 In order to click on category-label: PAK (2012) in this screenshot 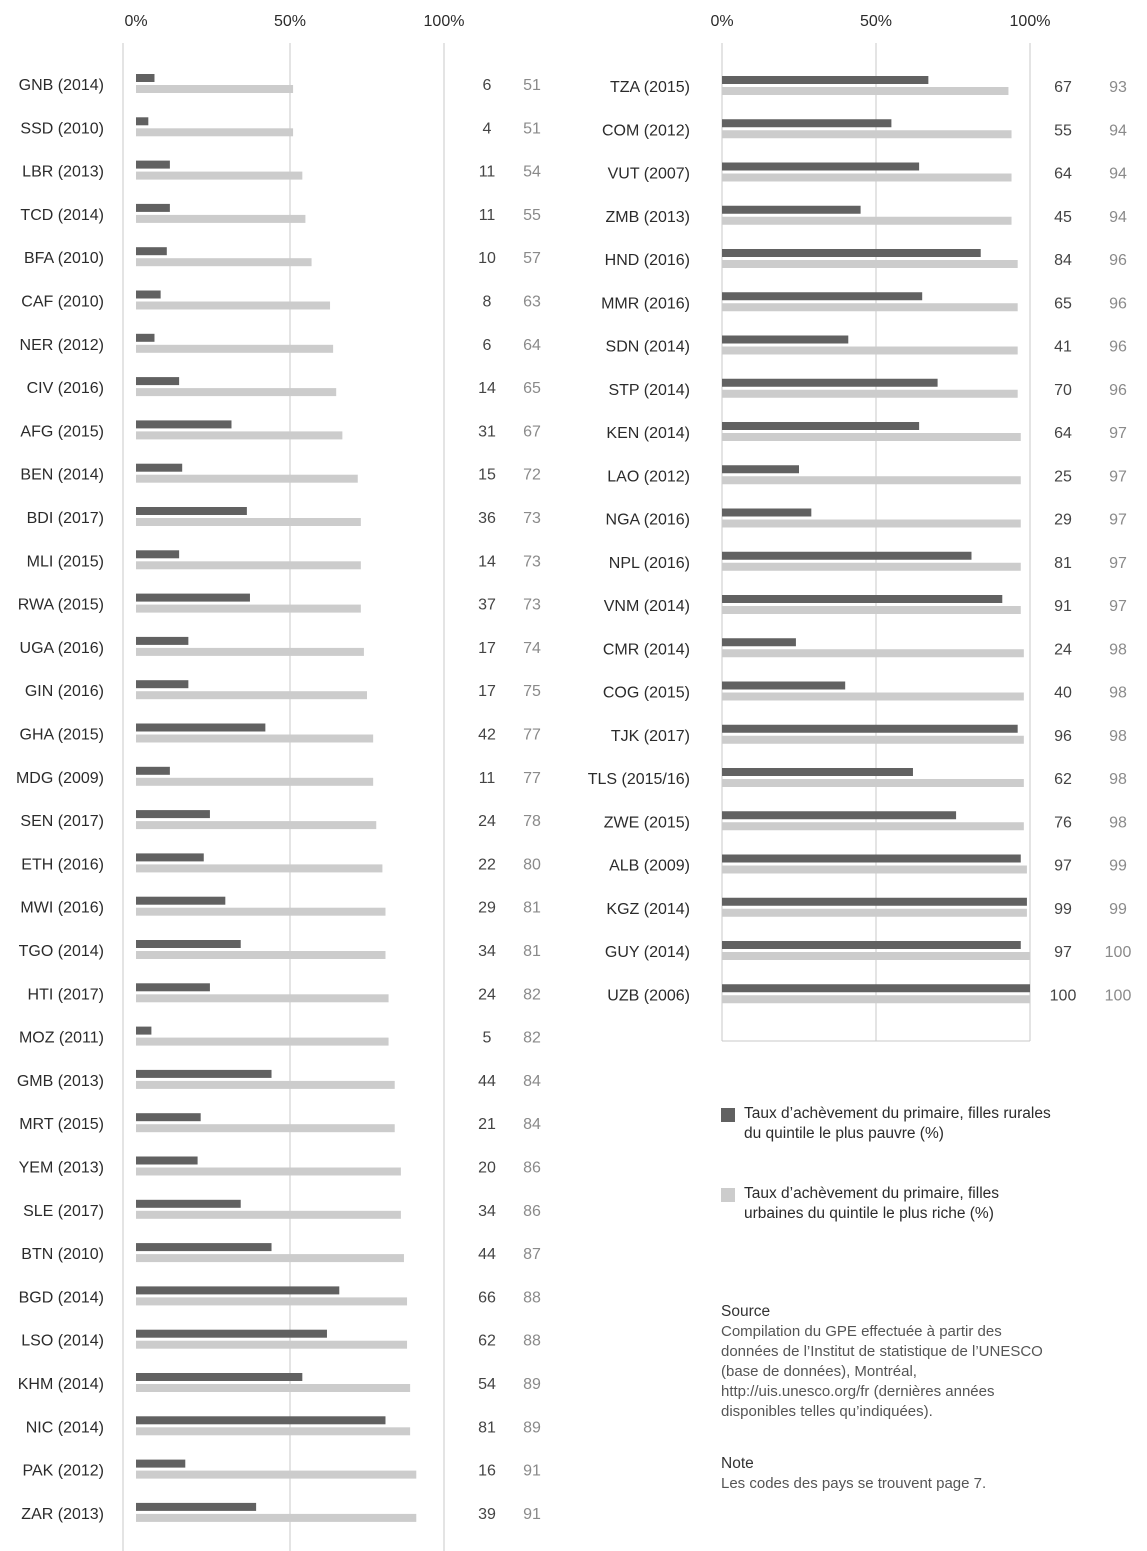, I will do `click(63, 1471)`.